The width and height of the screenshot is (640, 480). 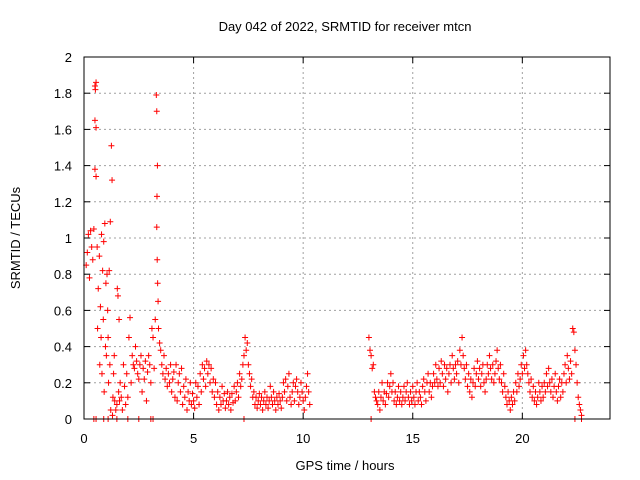 I want to click on y-tick-label: 1.4, so click(x=63, y=166).